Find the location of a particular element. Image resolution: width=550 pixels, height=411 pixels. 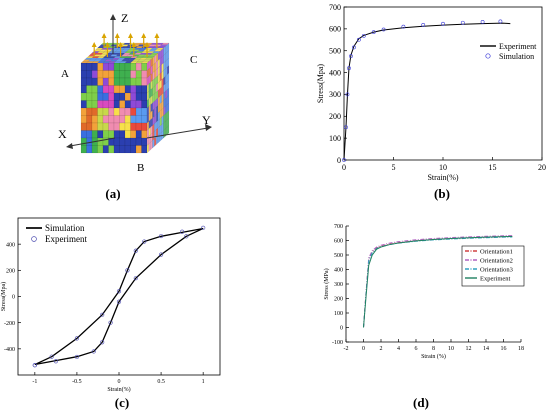

x-tick-label: 0 is located at coordinates (363, 349).